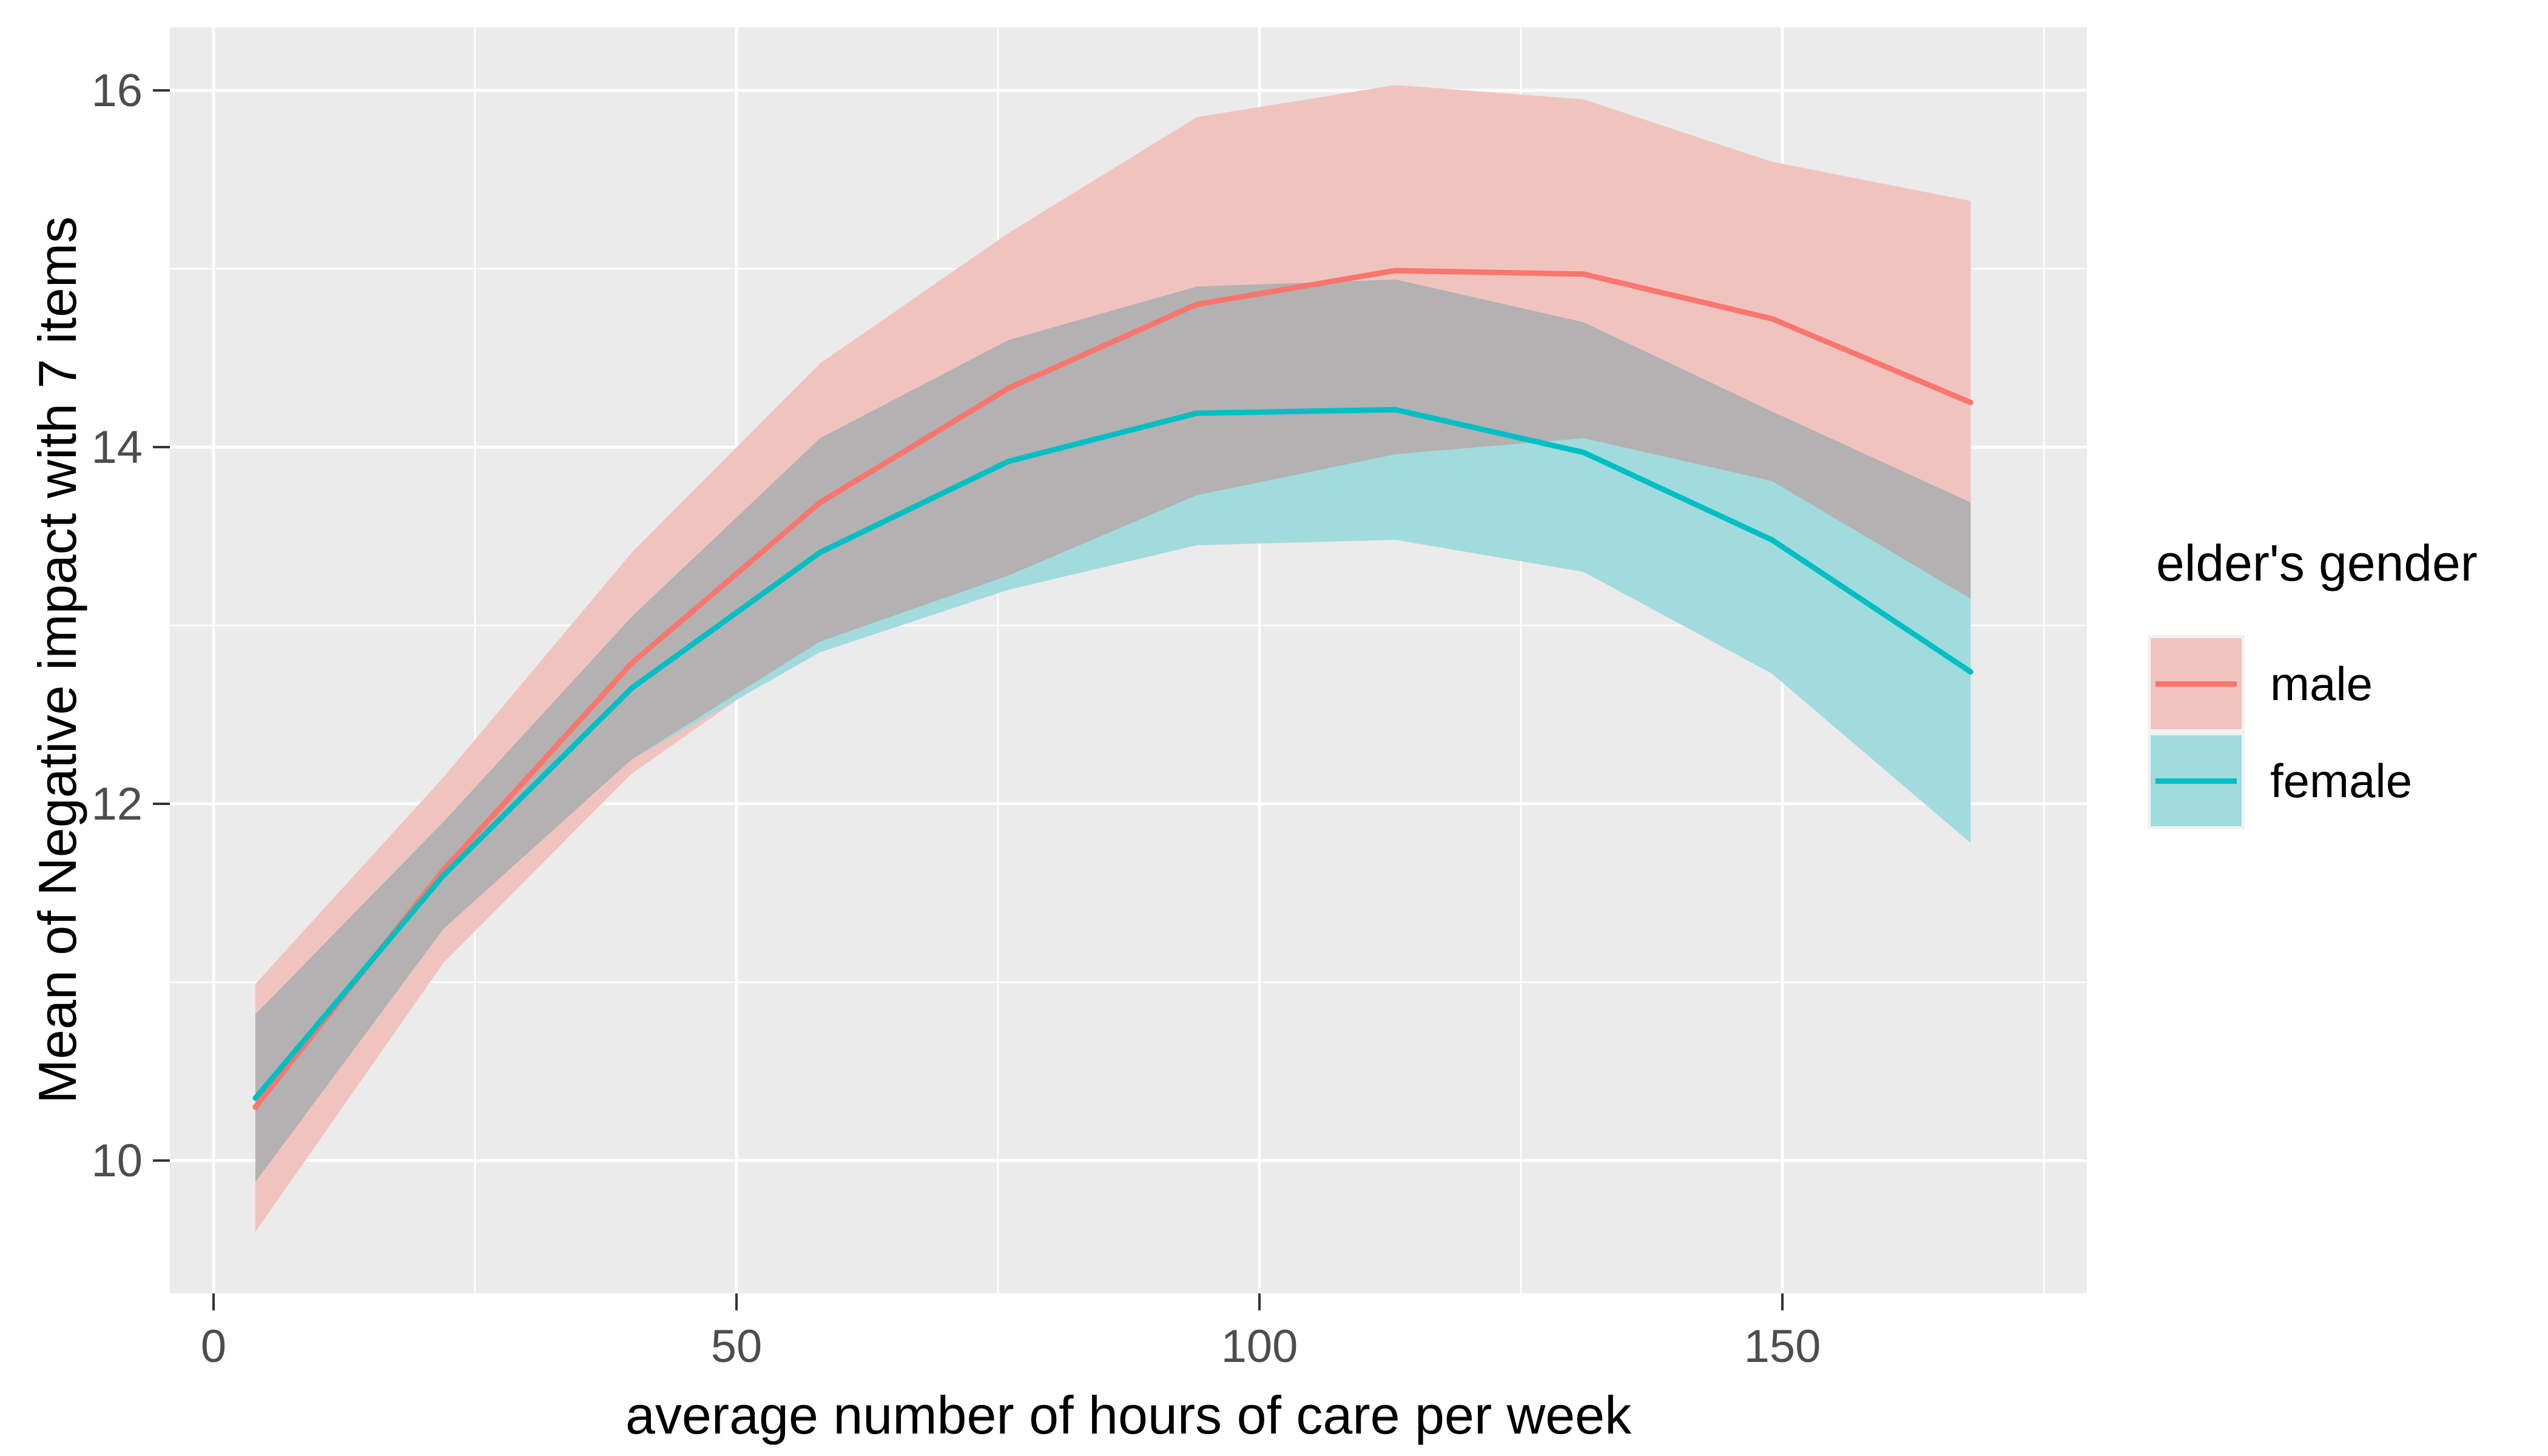 The image size is (2548, 1456). I want to click on y-axis-title: Mean of Negative impact with 7 items, so click(57, 660).